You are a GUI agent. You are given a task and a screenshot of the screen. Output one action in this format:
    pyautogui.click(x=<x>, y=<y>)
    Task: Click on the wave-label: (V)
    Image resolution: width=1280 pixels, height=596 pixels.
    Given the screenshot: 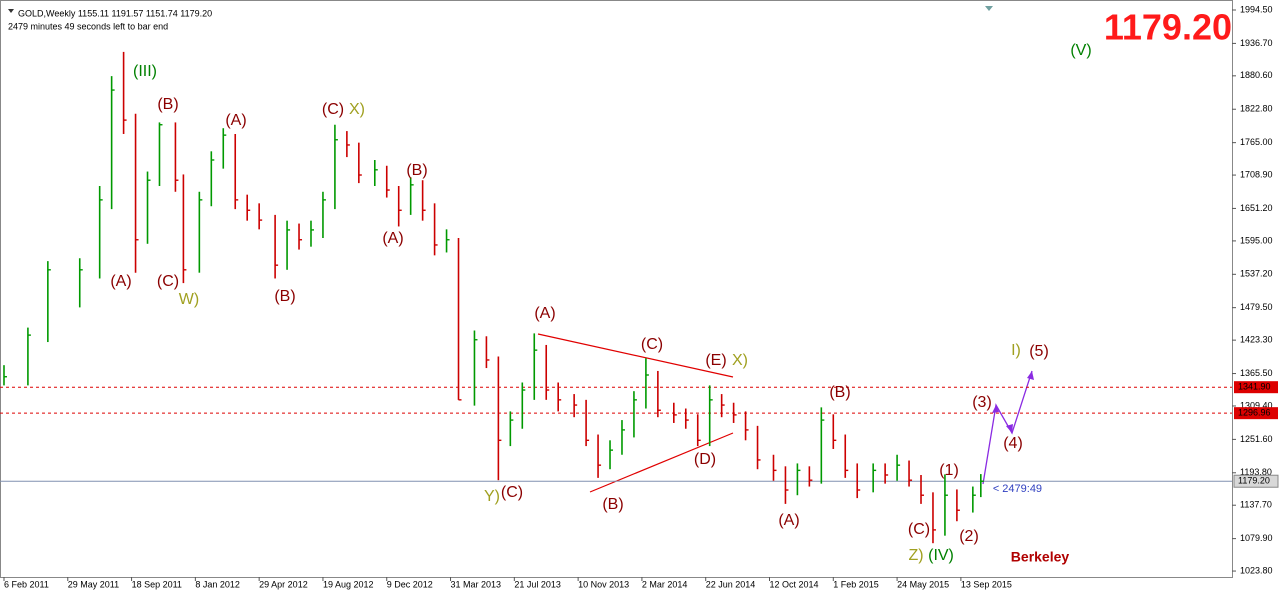 What is the action you would take?
    pyautogui.click(x=1080, y=50)
    